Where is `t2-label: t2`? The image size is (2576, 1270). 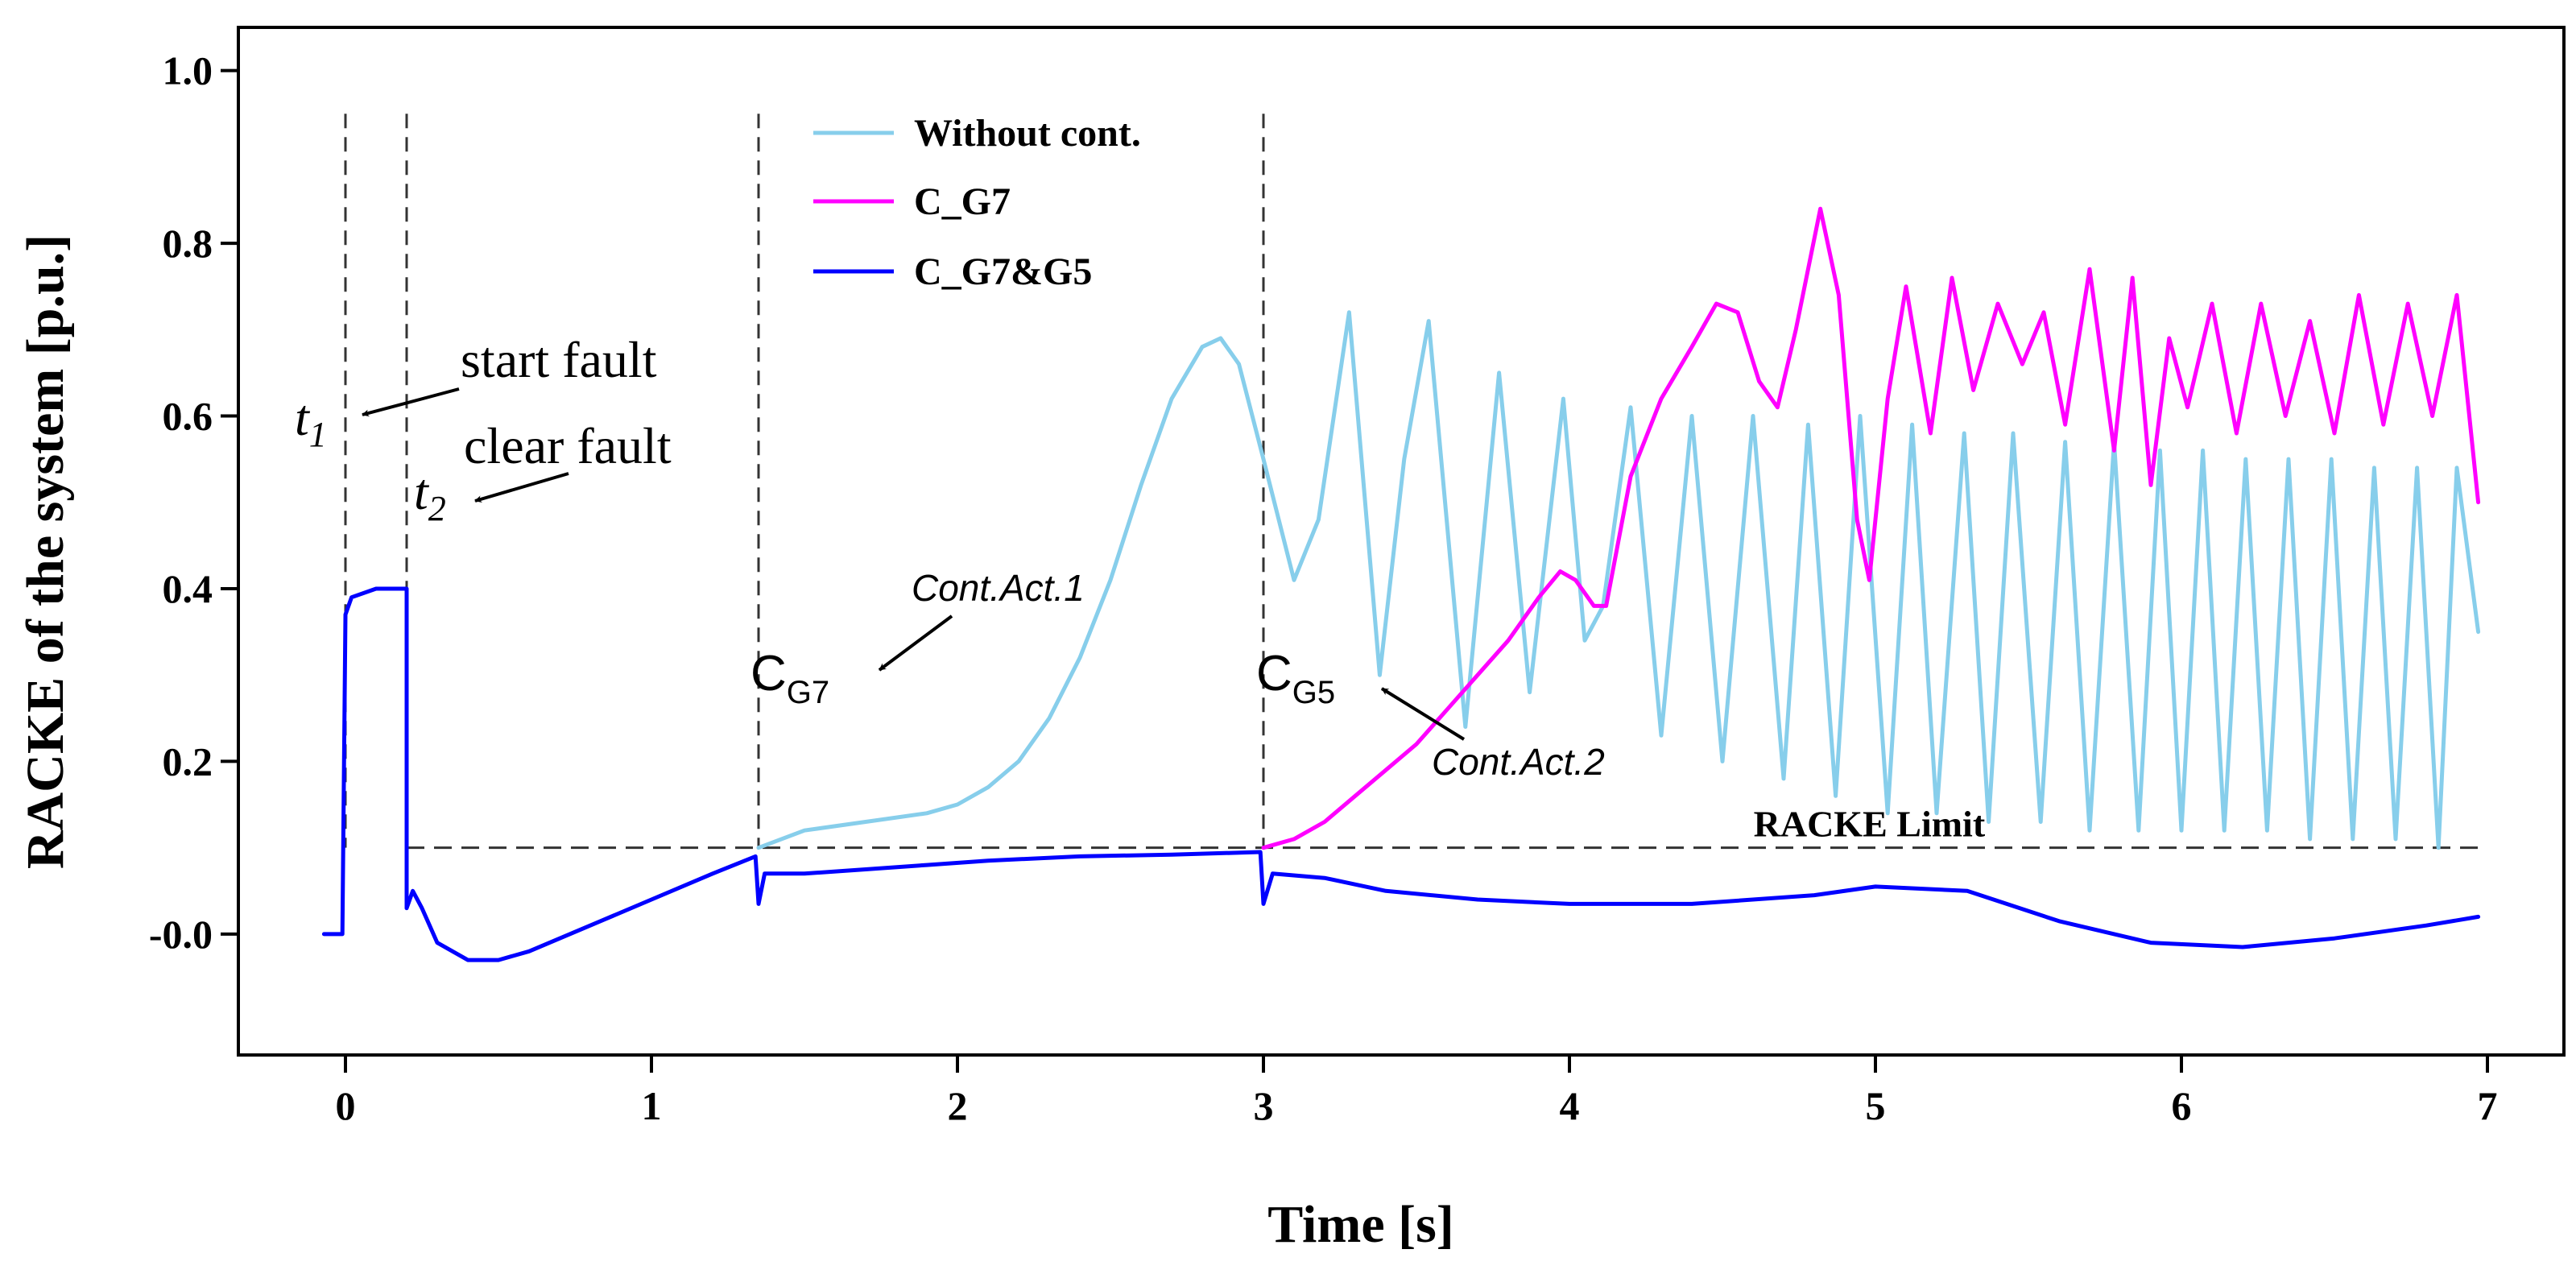 t2-label: t2 is located at coordinates (430, 495).